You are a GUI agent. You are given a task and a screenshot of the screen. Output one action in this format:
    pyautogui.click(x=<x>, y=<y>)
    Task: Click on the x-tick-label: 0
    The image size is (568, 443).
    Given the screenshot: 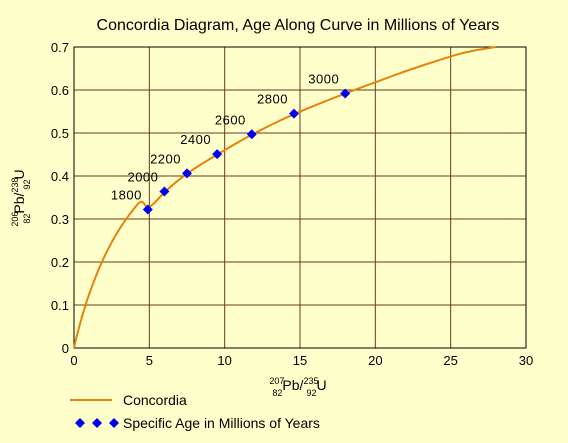 What is the action you would take?
    pyautogui.click(x=73, y=360)
    